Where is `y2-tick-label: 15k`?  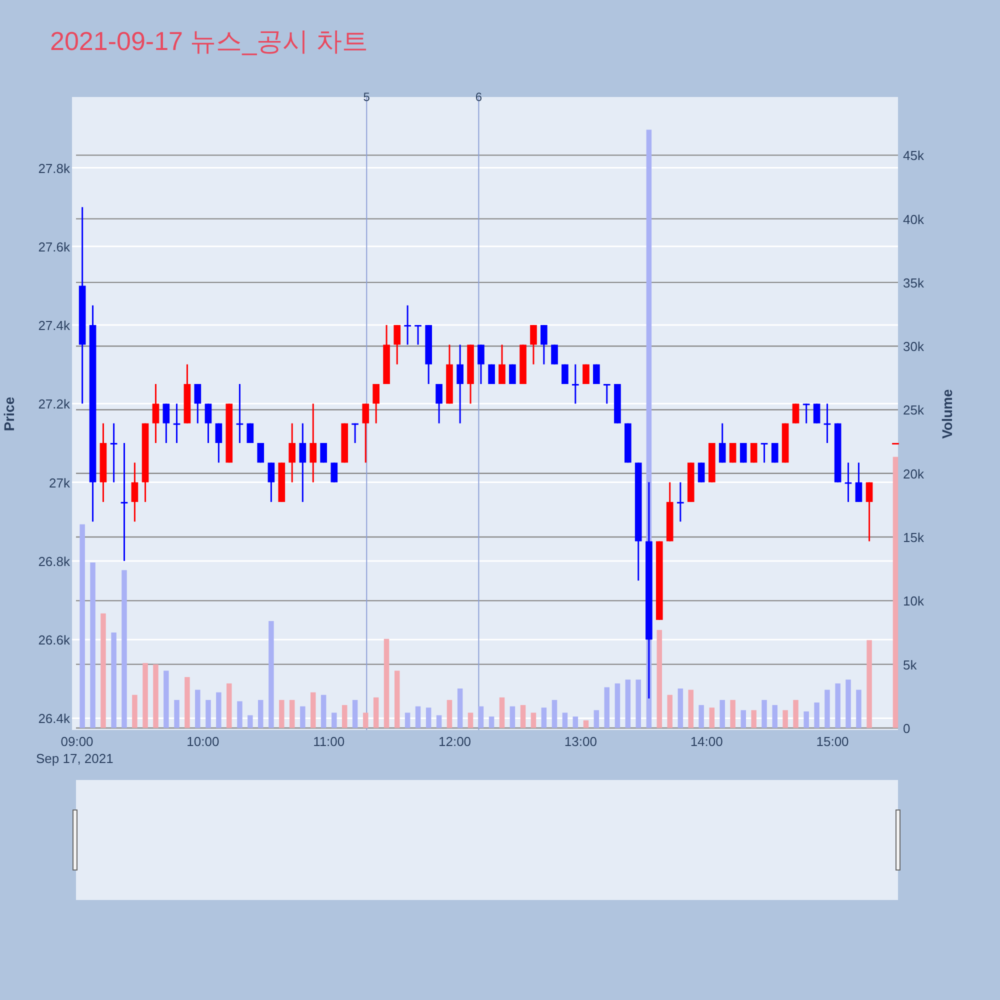 y2-tick-label: 15k is located at coordinates (913, 538).